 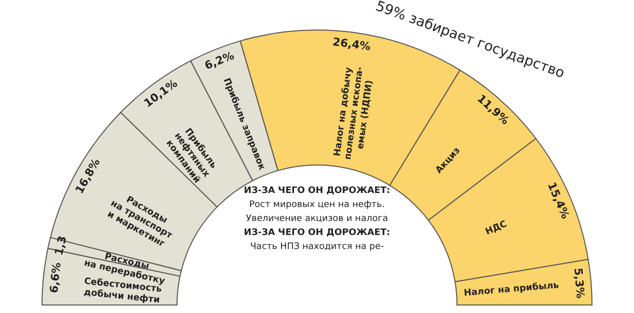 What do you see at coordinates (219, 60) in the screenshot?
I see `data-label: 6,2%` at bounding box center [219, 60].